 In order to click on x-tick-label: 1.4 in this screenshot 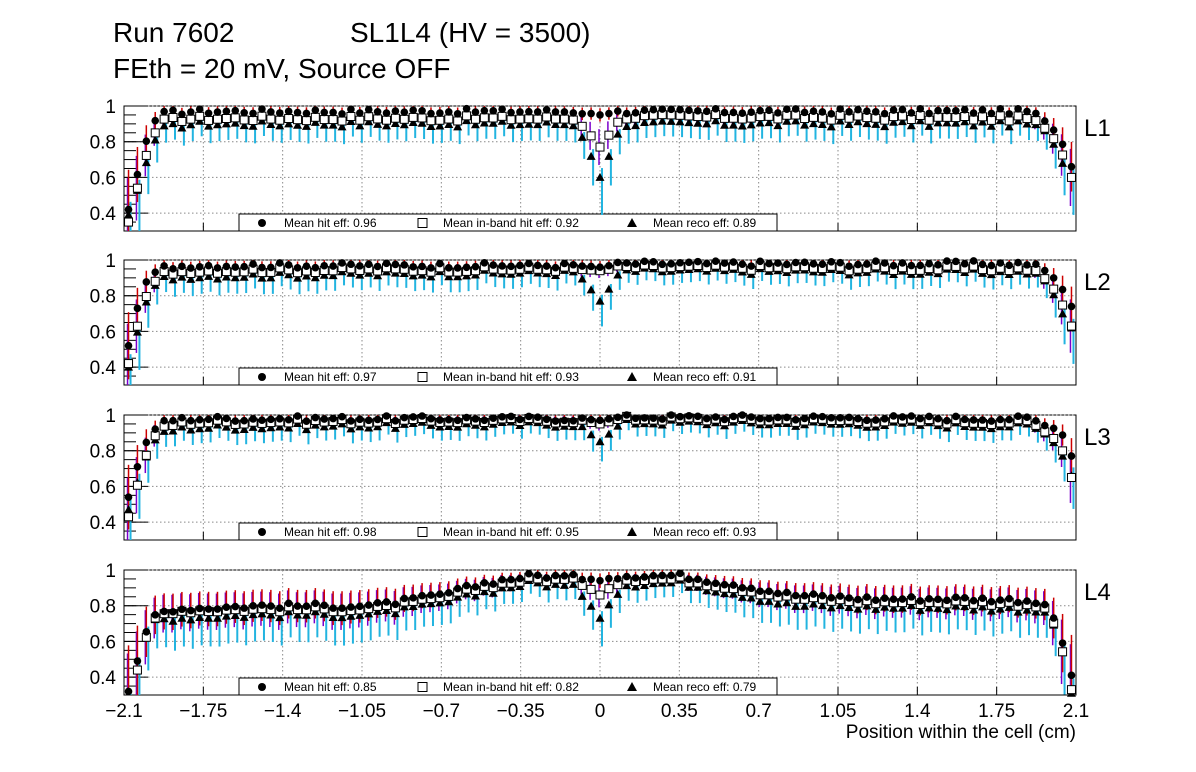, I will do `click(917, 711)`.